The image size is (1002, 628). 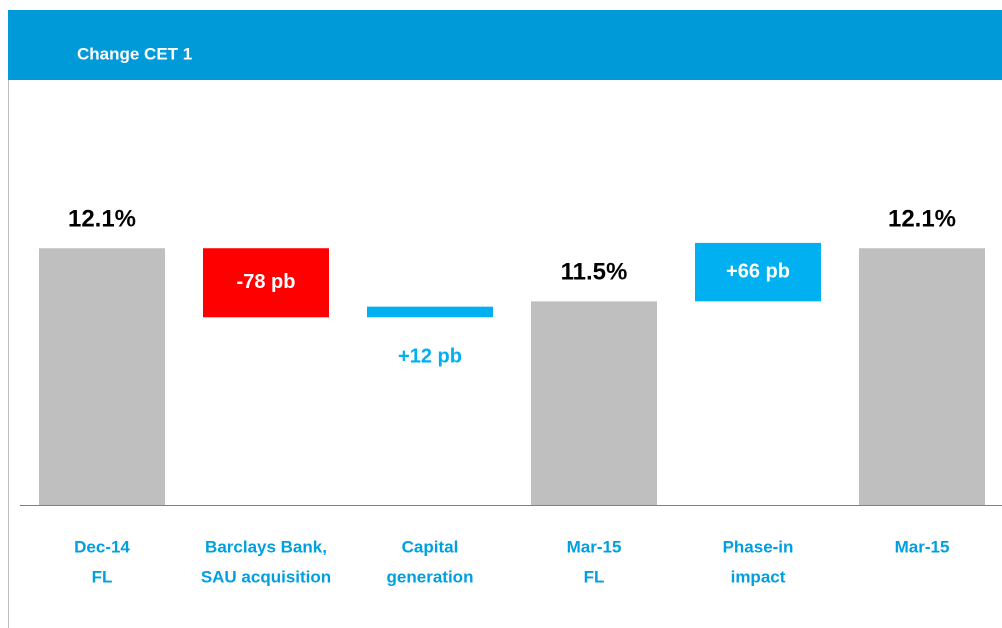 What do you see at coordinates (594, 272) in the screenshot?
I see `value-label: 11.5%` at bounding box center [594, 272].